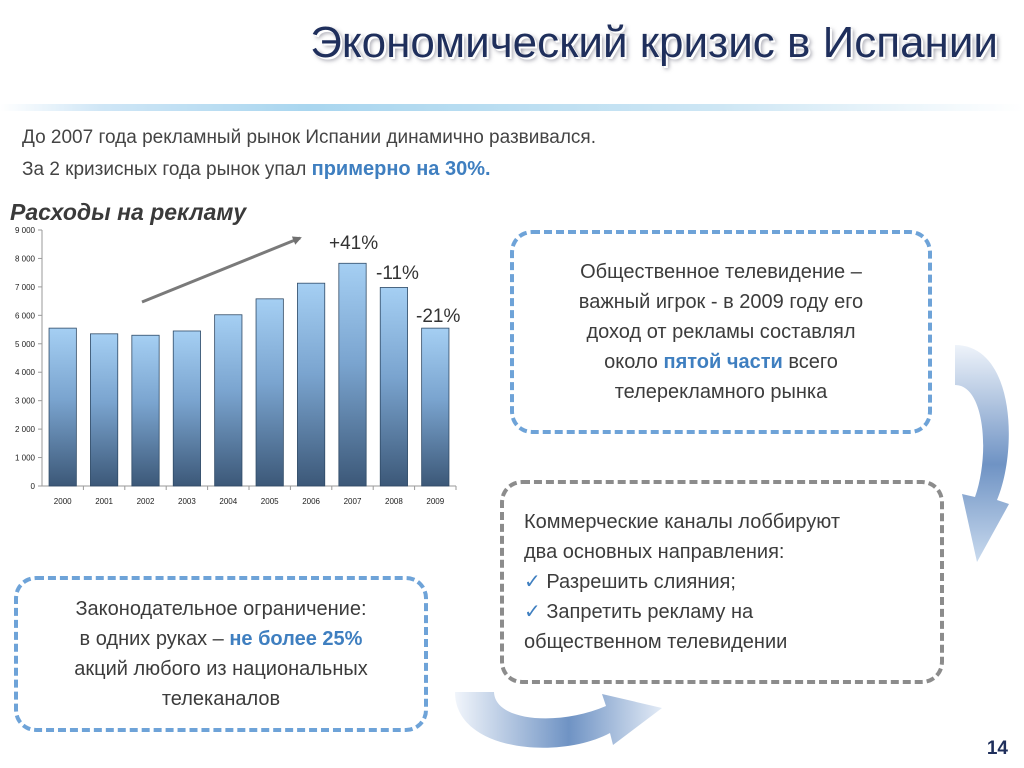  I want to click on x-tick-label-2004: 2004, so click(228, 501).